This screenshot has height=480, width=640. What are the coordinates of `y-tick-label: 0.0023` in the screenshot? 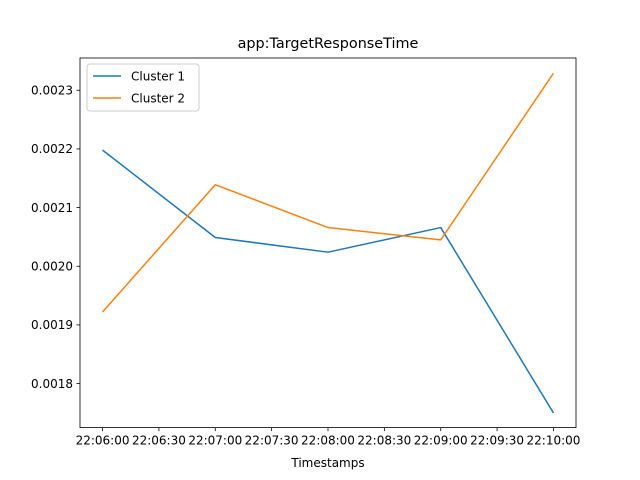 It's located at (52, 91).